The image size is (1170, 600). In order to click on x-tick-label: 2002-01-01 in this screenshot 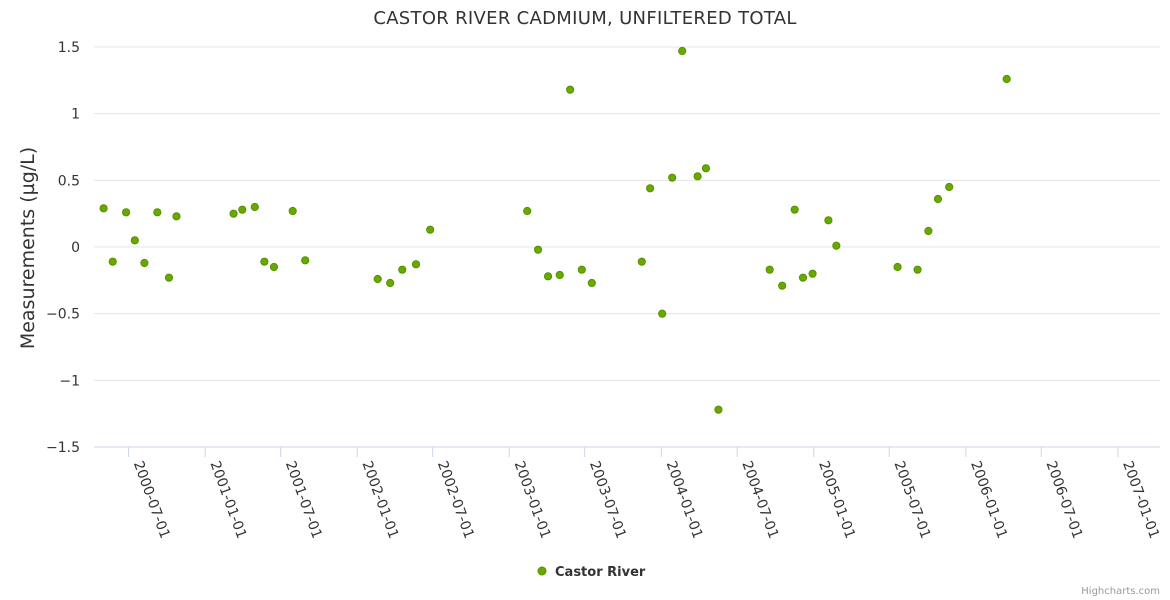, I will do `click(380, 500)`.